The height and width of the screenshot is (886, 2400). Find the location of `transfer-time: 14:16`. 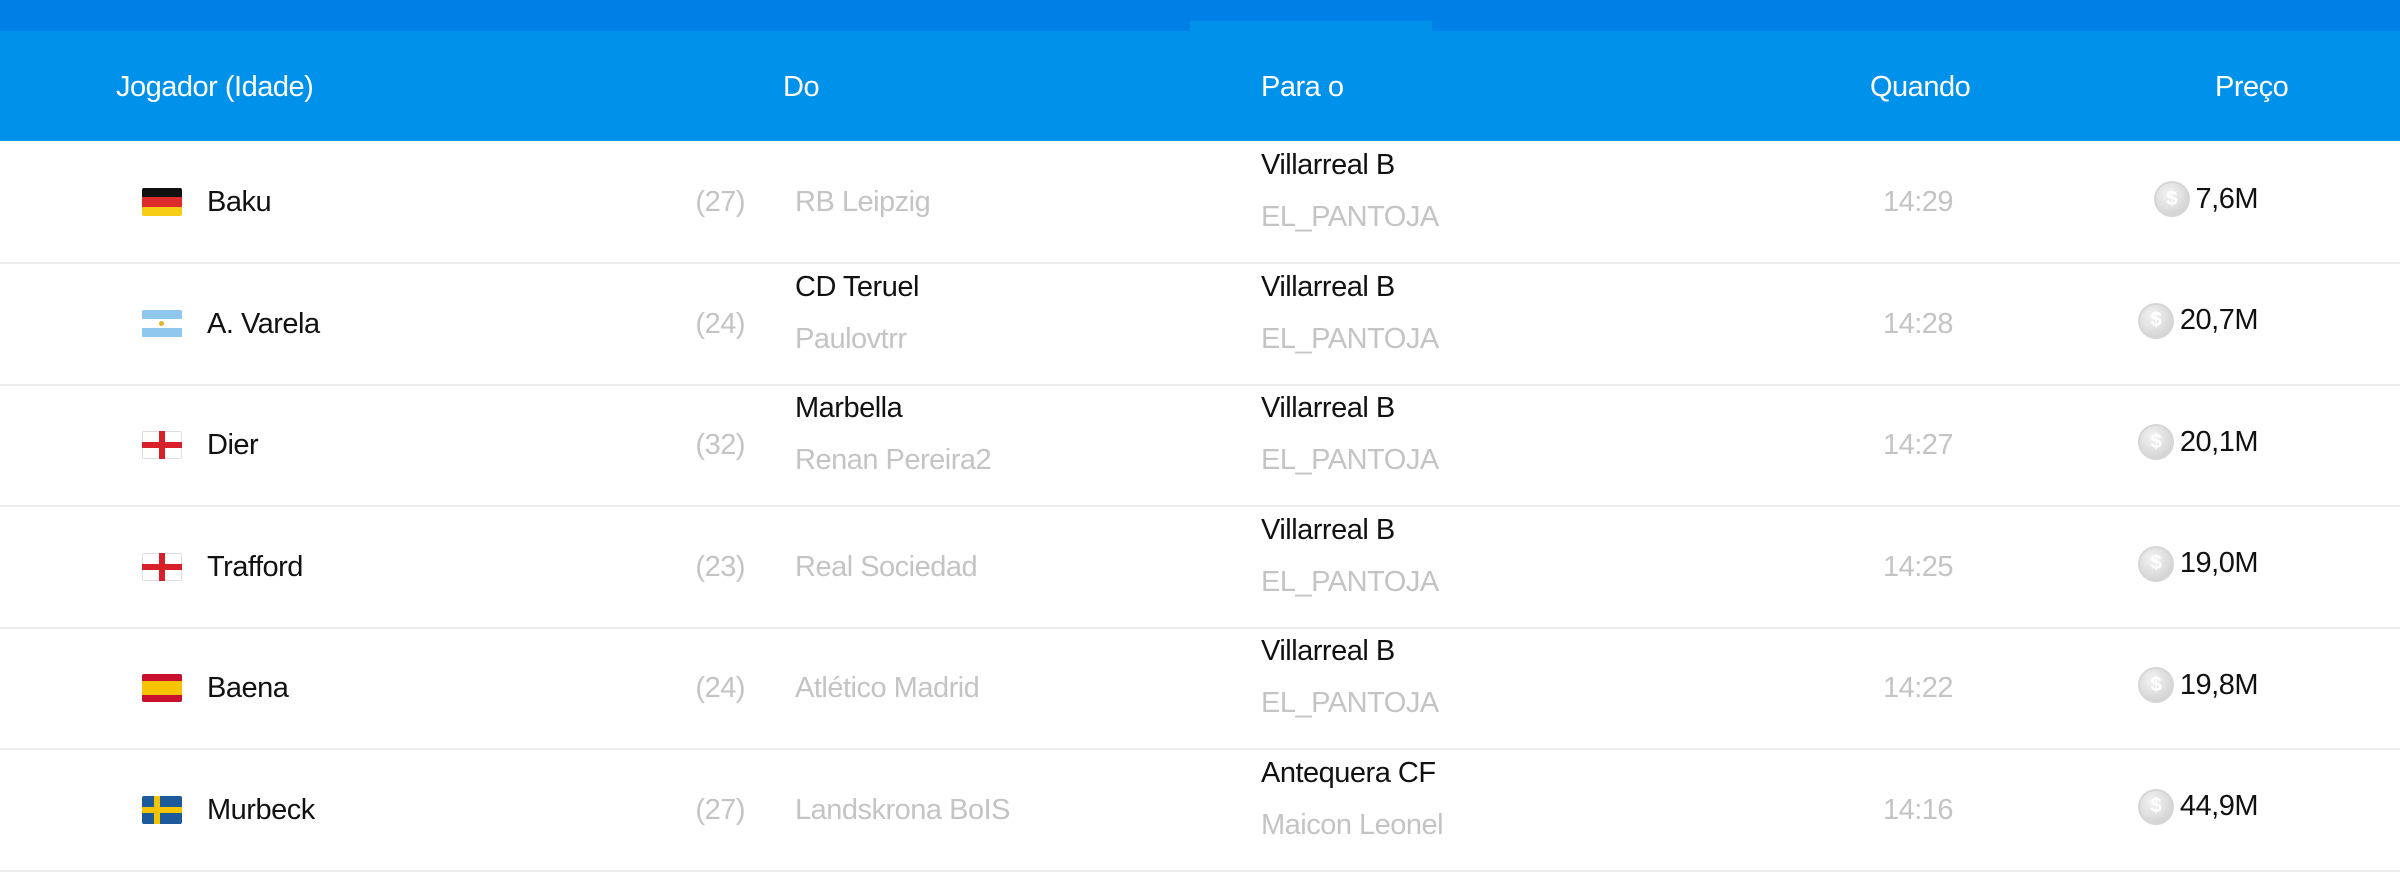

transfer-time: 14:16 is located at coordinates (1918, 809).